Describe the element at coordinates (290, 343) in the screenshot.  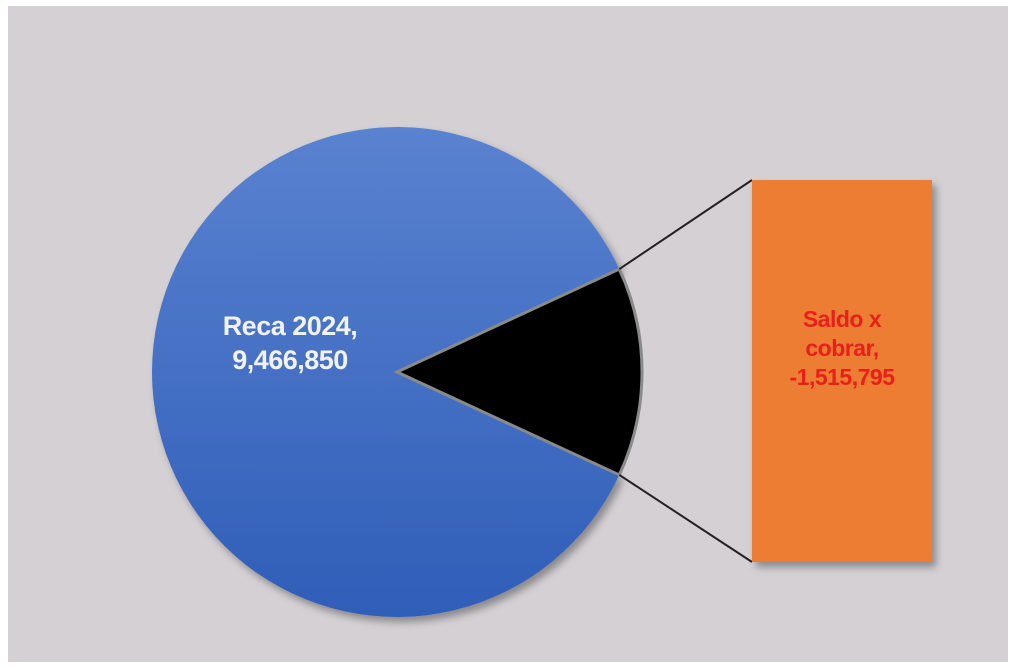
I see `data-label: Reca 2024, 9,466,850` at that location.